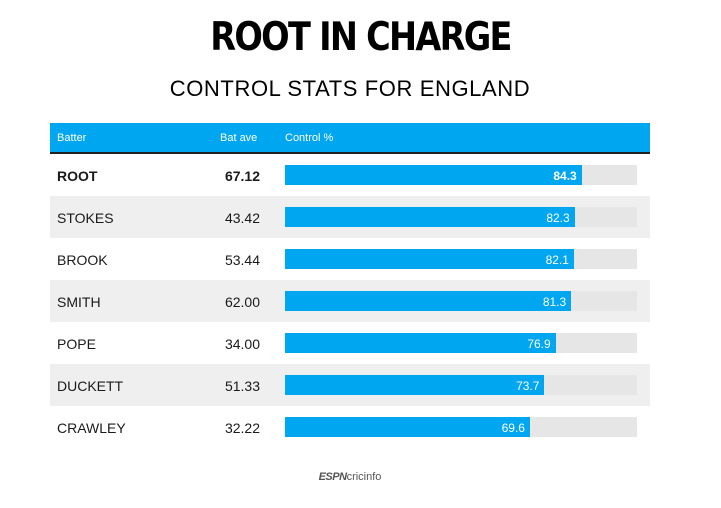 The height and width of the screenshot is (508, 721). What do you see at coordinates (91, 428) in the screenshot?
I see `batter-name: CRAWLEY` at bounding box center [91, 428].